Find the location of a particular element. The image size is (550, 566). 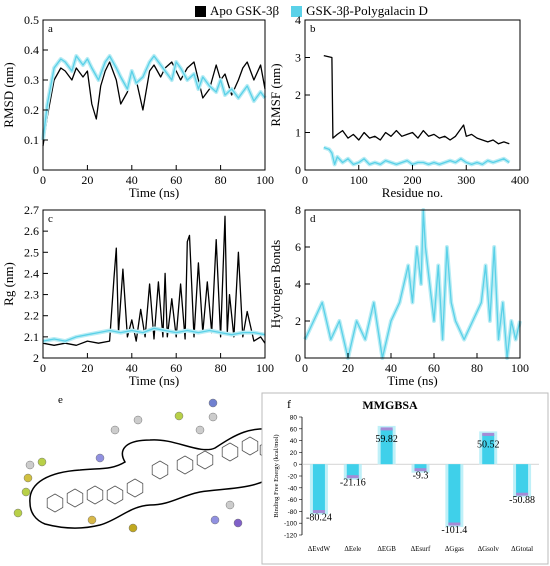

bar-value-label-f: -80.24 is located at coordinates (319, 518).